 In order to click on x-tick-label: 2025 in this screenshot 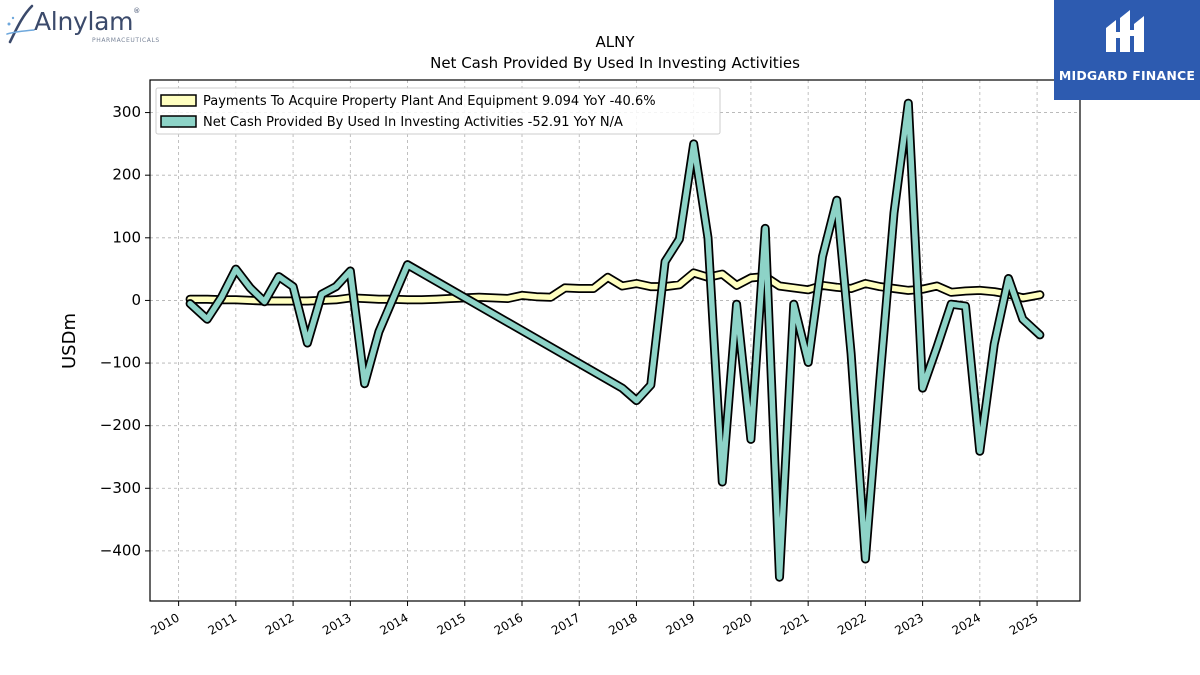, I will do `click(1023, 624)`.